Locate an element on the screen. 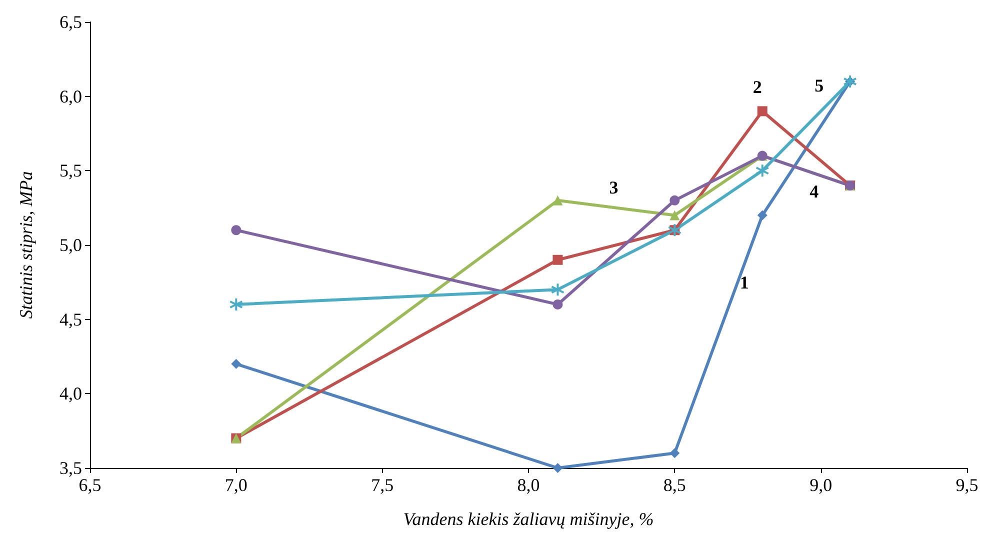 This screenshot has width=987, height=538. series-label: 5 is located at coordinates (819, 85).